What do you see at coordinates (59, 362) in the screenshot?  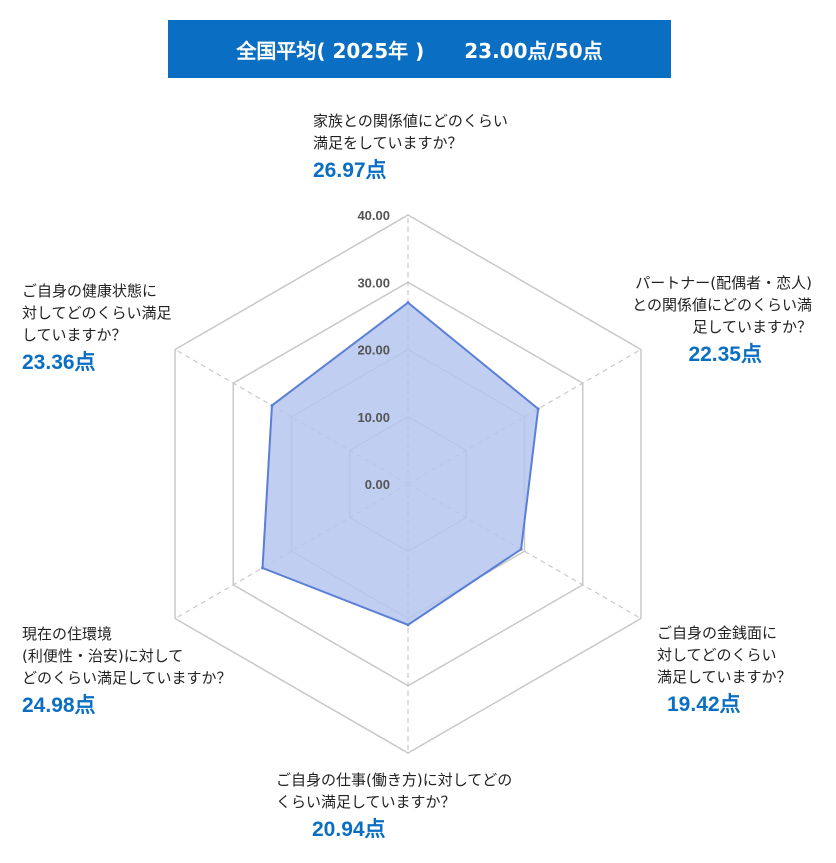 I see `axis-value: 23.36点` at bounding box center [59, 362].